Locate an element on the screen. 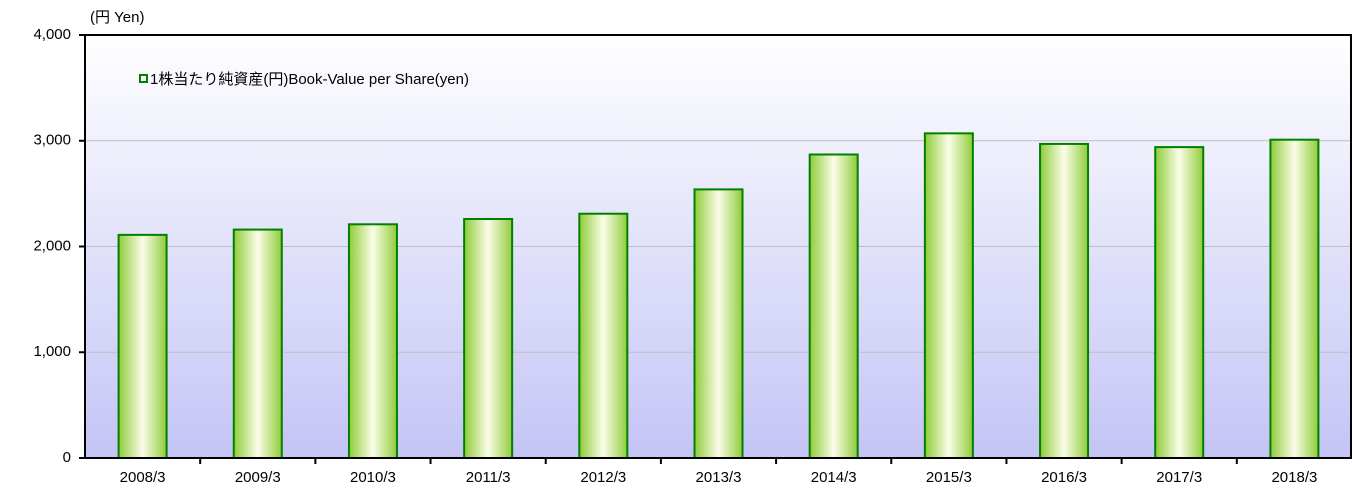 This screenshot has width=1352, height=490. x-tick-label: 2017/3 is located at coordinates (1179, 477).